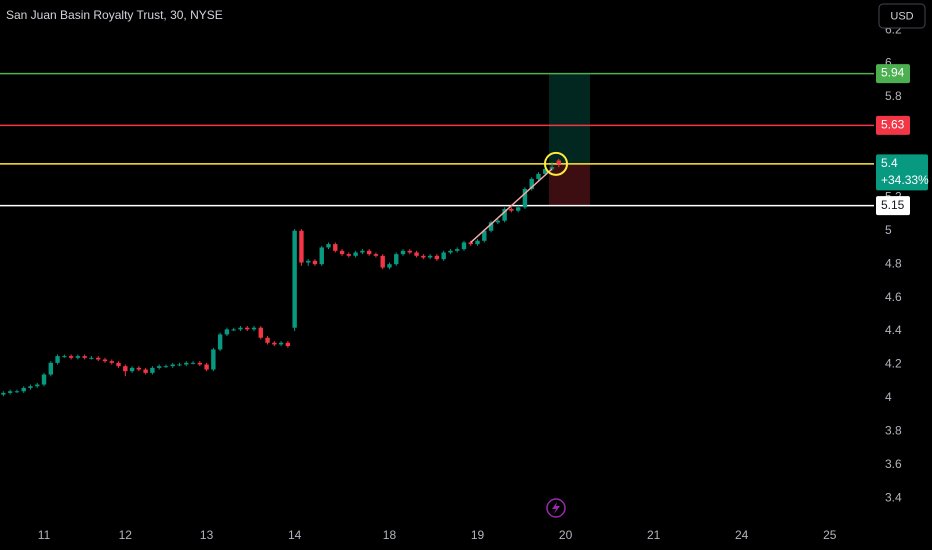 This screenshot has width=932, height=550. What do you see at coordinates (44, 535) in the screenshot?
I see `x-tick-label: 11` at bounding box center [44, 535].